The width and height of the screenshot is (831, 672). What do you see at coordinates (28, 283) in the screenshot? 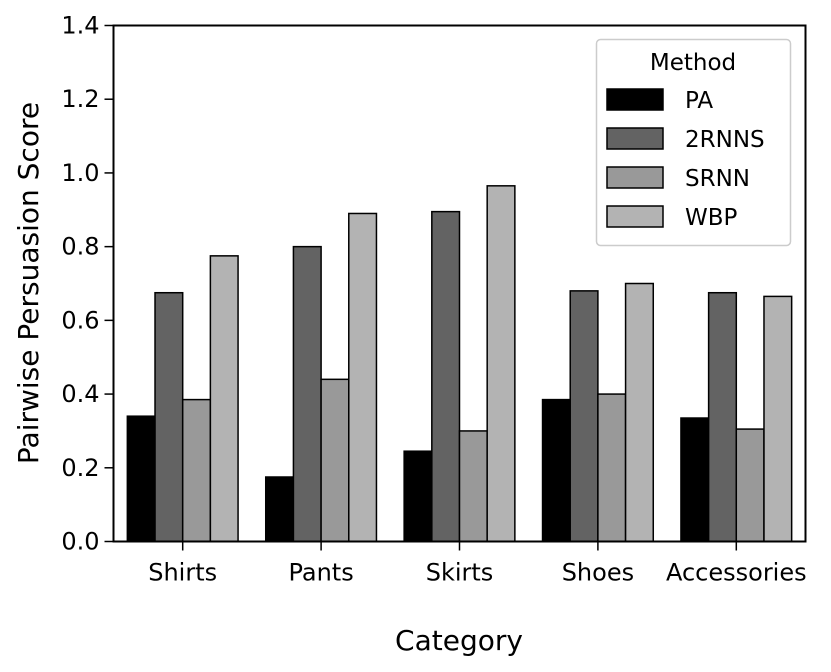
I see `y-axis-title: Pairwise Persuasion Score` at bounding box center [28, 283].